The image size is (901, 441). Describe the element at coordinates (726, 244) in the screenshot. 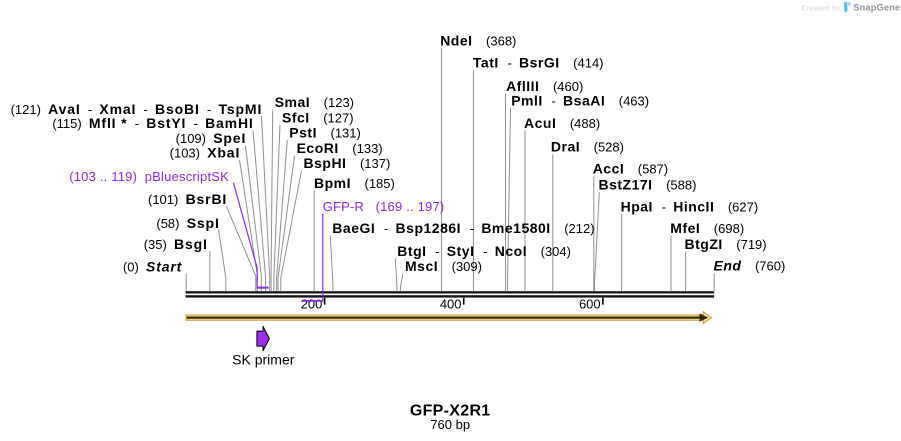

I see `svg-text:BtgZI(719): BtgZI (719)` at that location.